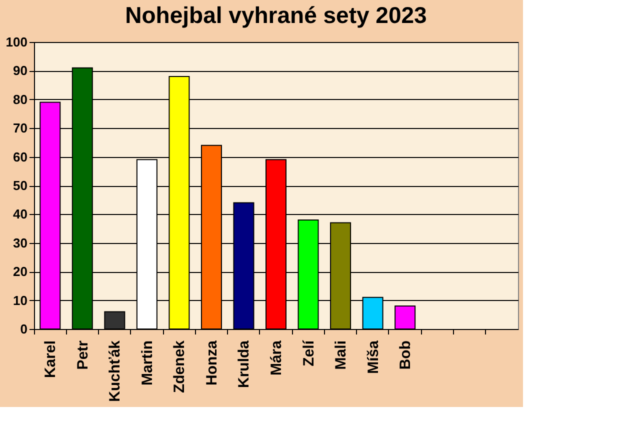  What do you see at coordinates (244, 364) in the screenshot?
I see `x-tick-label: Krulda` at bounding box center [244, 364].